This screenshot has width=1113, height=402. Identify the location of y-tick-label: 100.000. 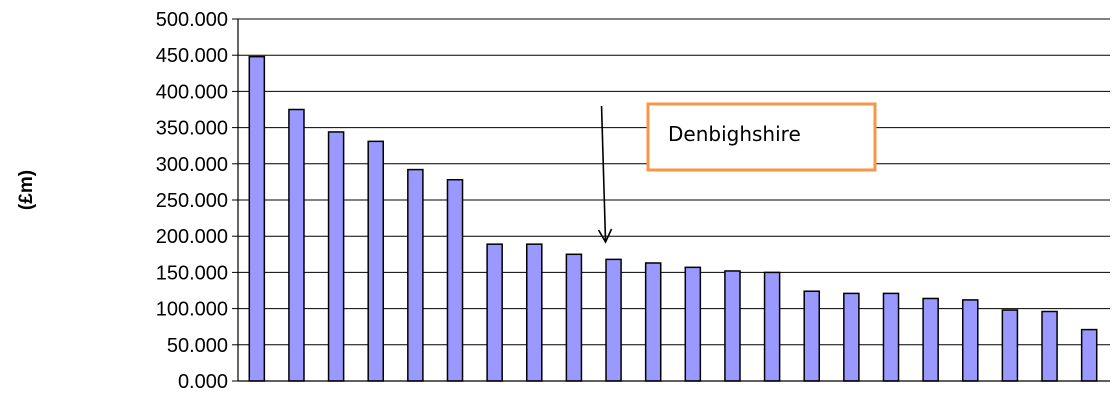
(192, 310).